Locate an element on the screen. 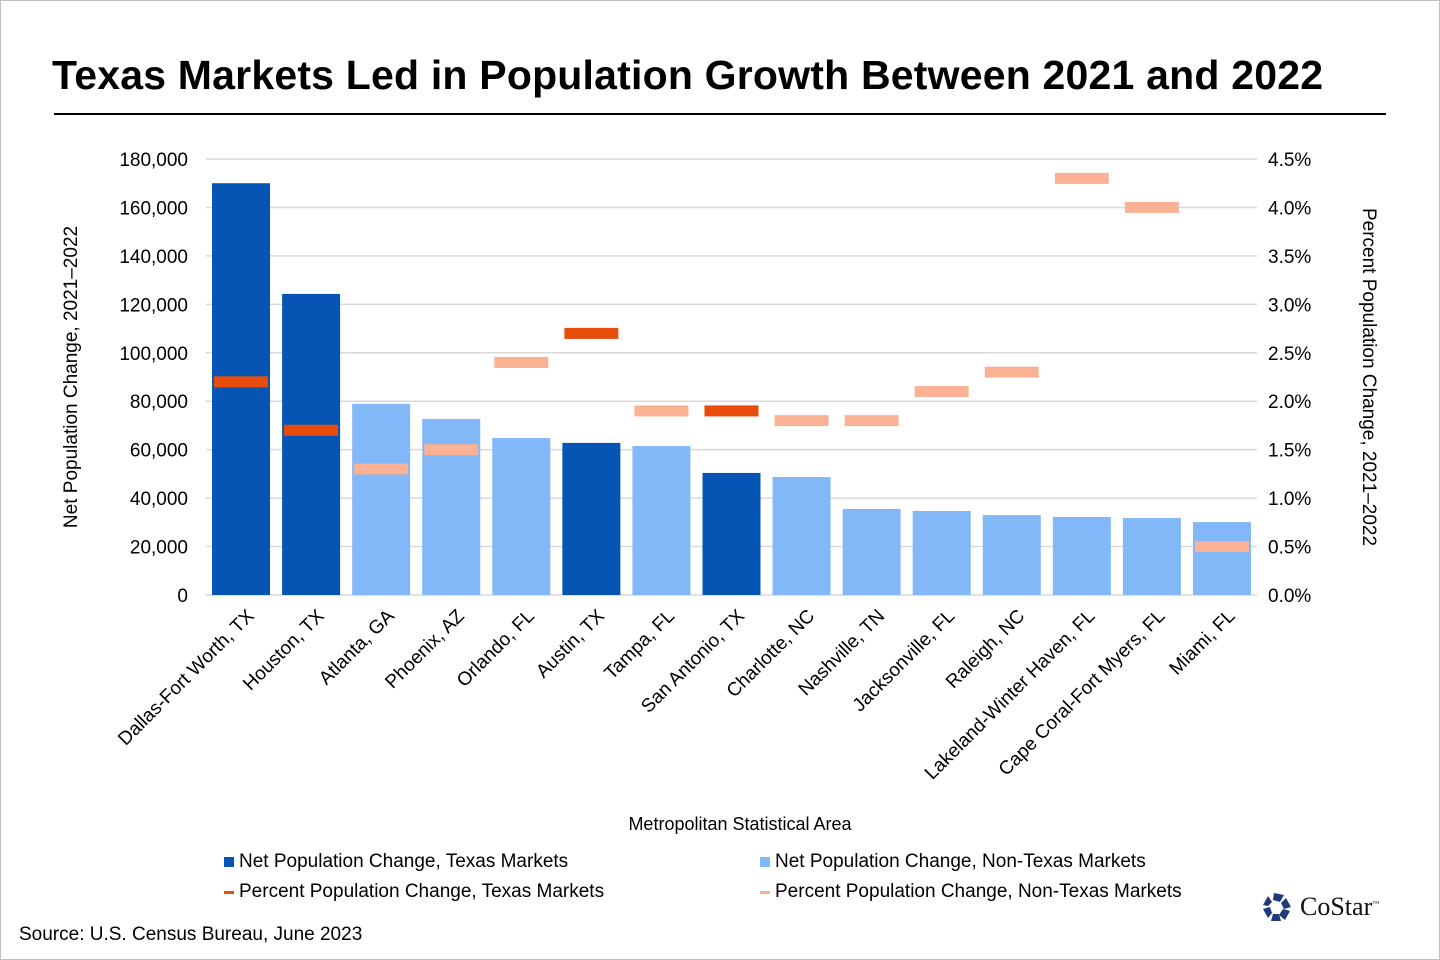 The height and width of the screenshot is (960, 1440). y2-tick-label: 2.0% is located at coordinates (1289, 402).